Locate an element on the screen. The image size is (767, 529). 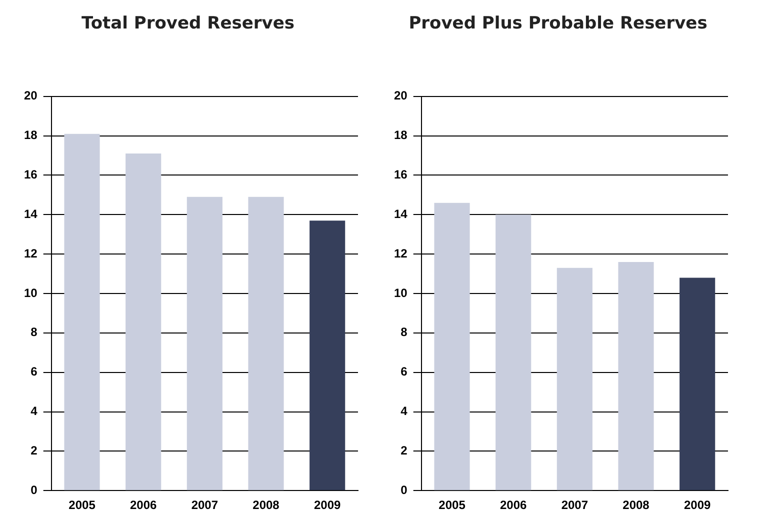
chart-title: Total Proved Reserves is located at coordinates (188, 24).